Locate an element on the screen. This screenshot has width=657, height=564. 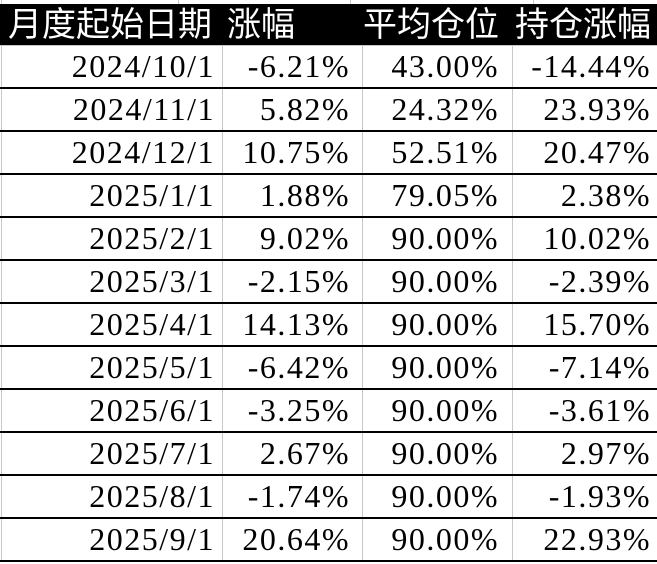
cell-start-date: 2024/12/1 is located at coordinates (143, 152).